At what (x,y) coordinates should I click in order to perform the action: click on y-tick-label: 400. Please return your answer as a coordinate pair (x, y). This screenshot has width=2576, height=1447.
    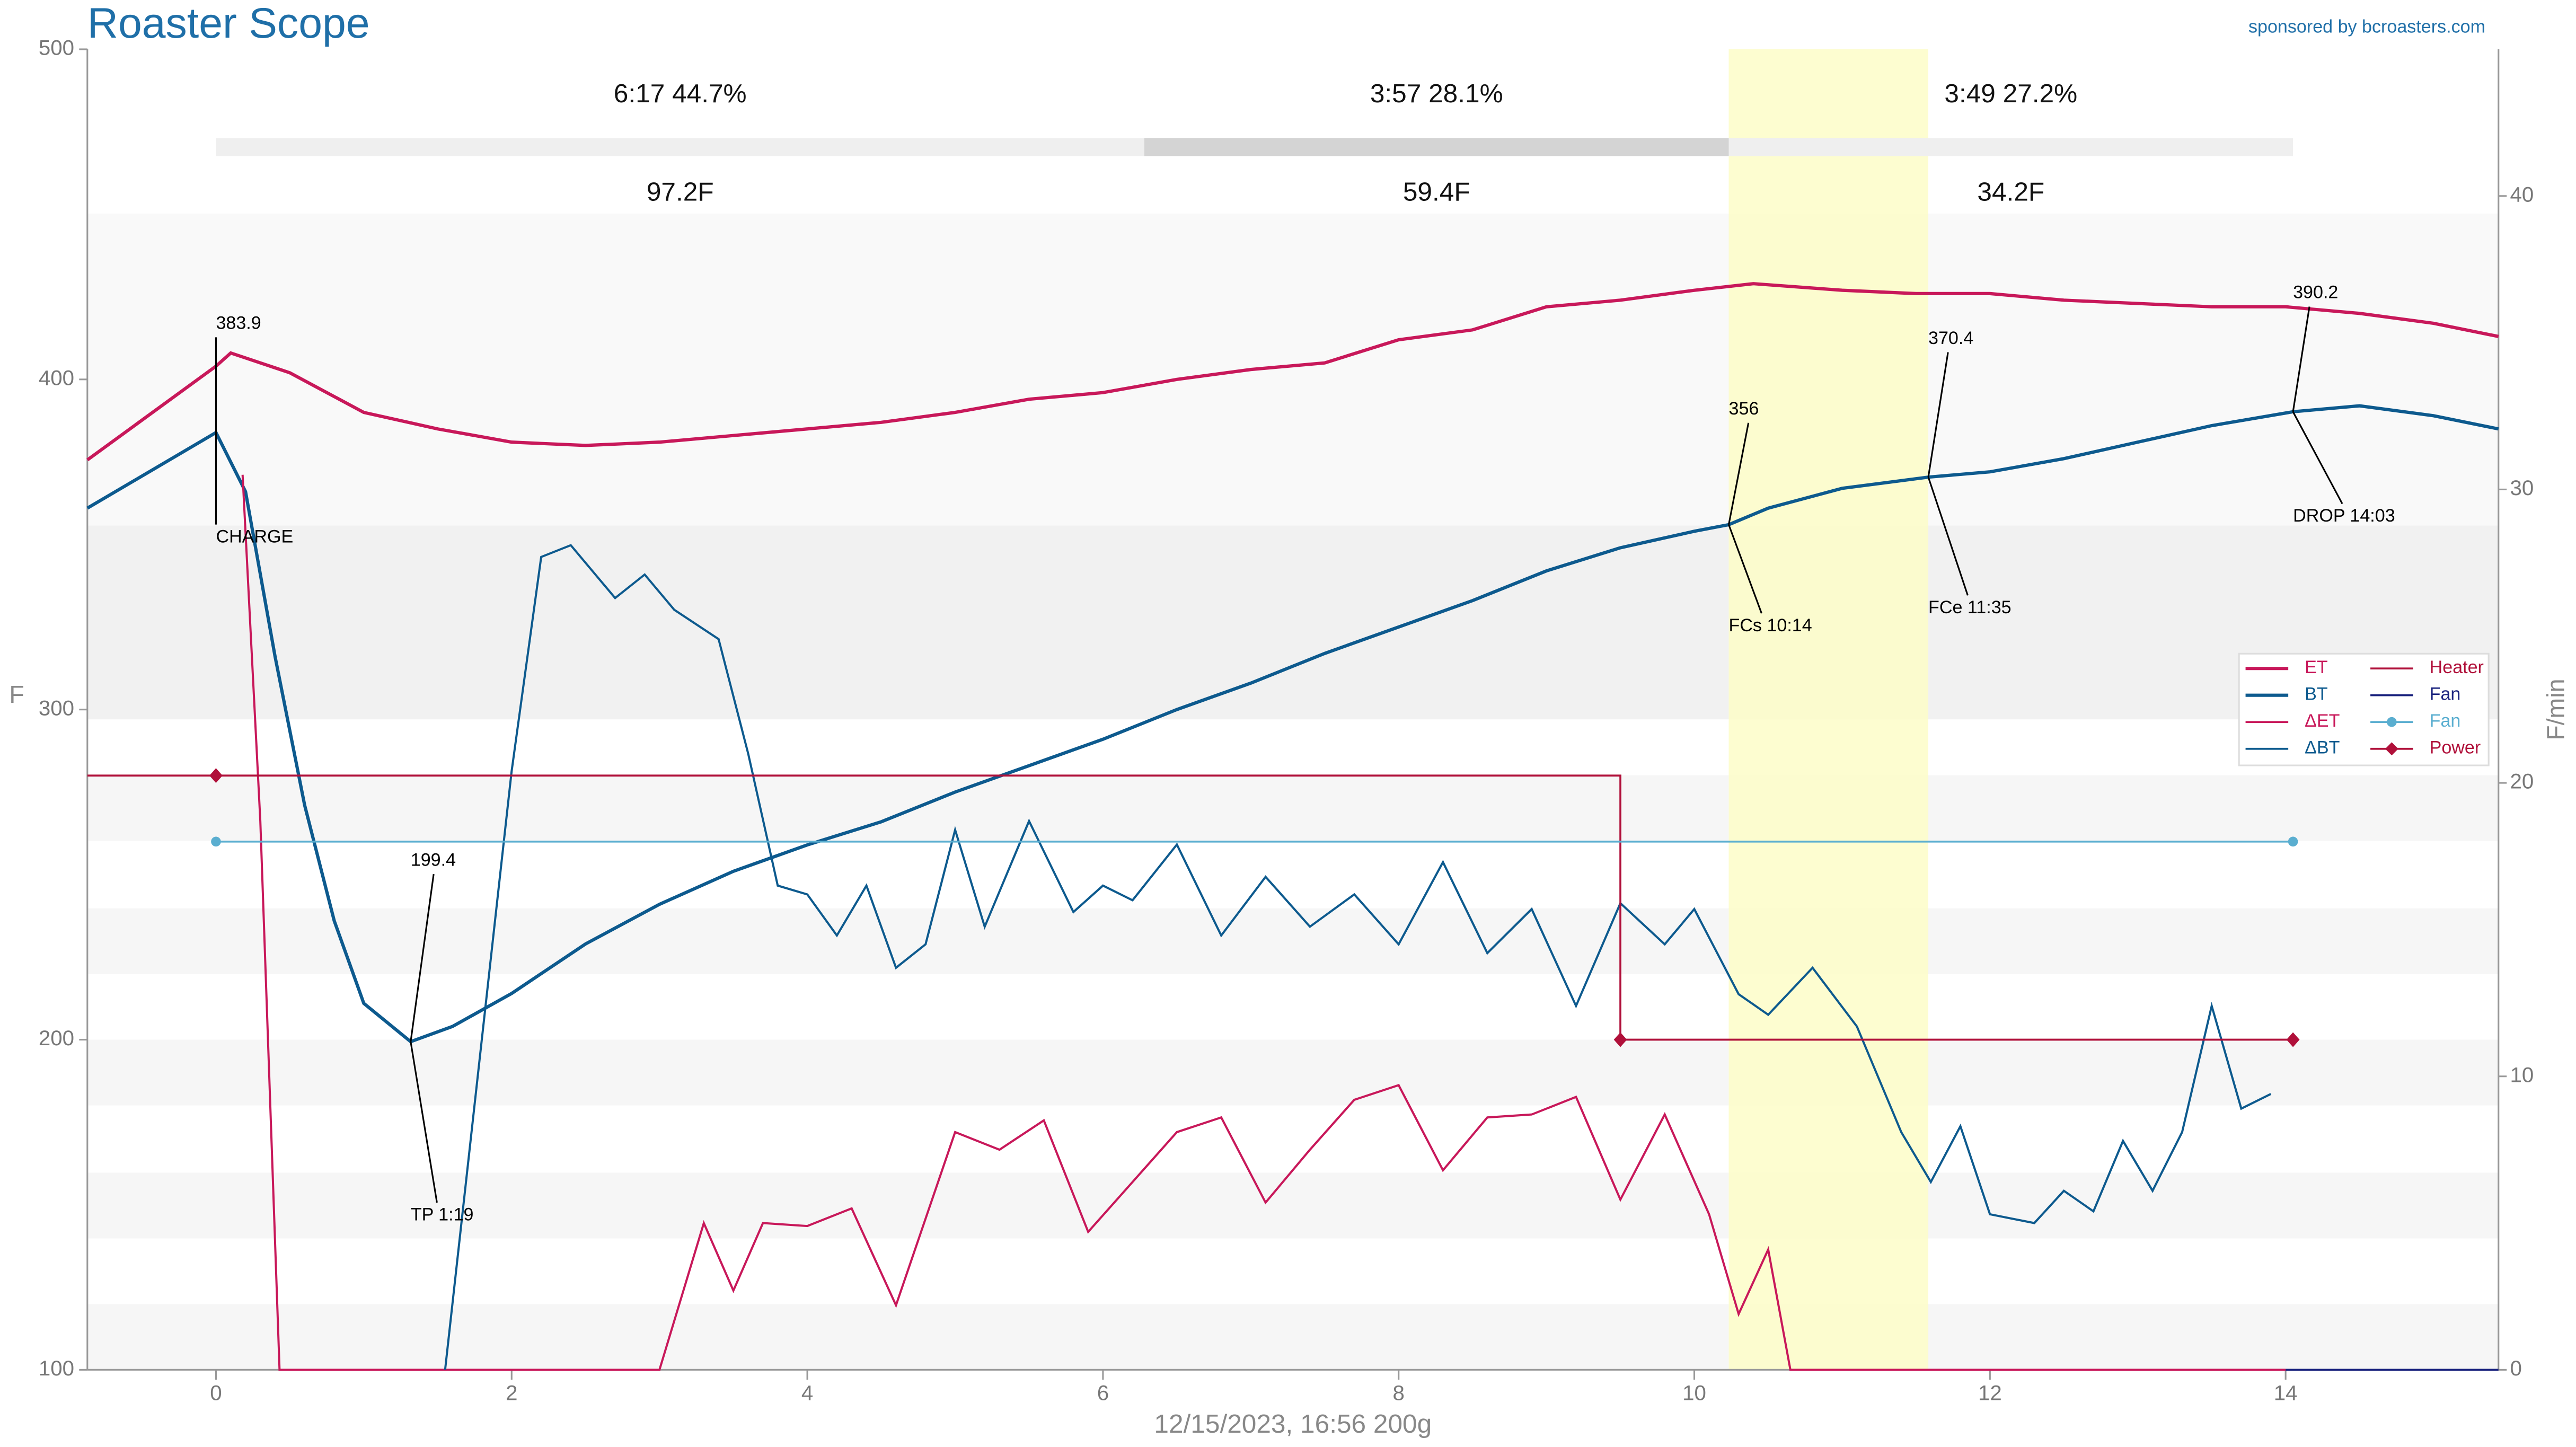
    Looking at the image, I should click on (56, 378).